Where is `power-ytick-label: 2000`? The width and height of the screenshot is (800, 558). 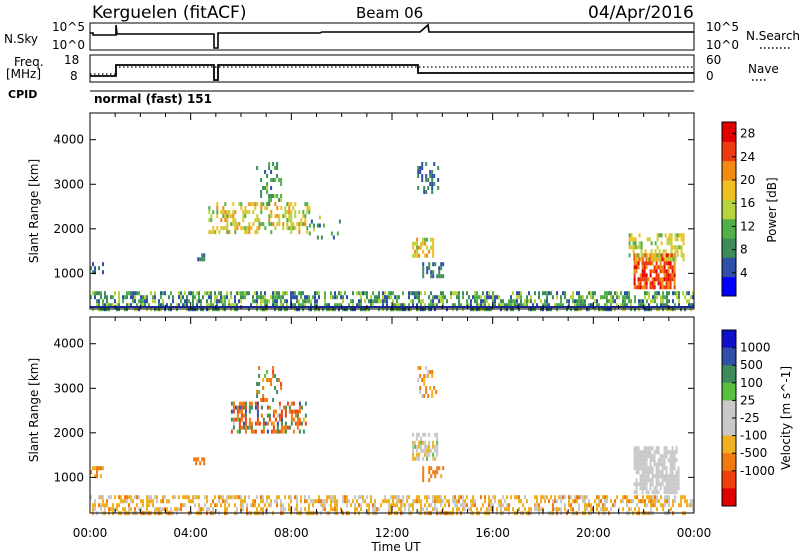 power-ytick-label: 2000 is located at coordinates (68, 229).